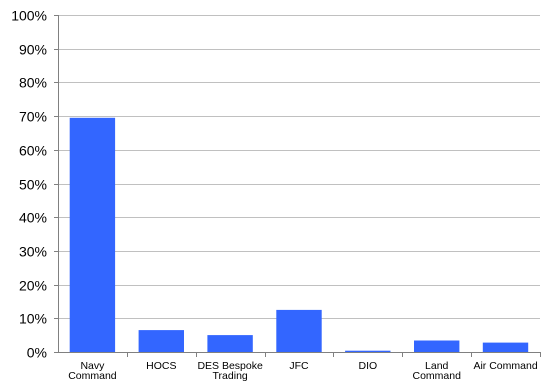 This screenshot has width=541, height=384. I want to click on y-tick-label: 20%, so click(33, 286).